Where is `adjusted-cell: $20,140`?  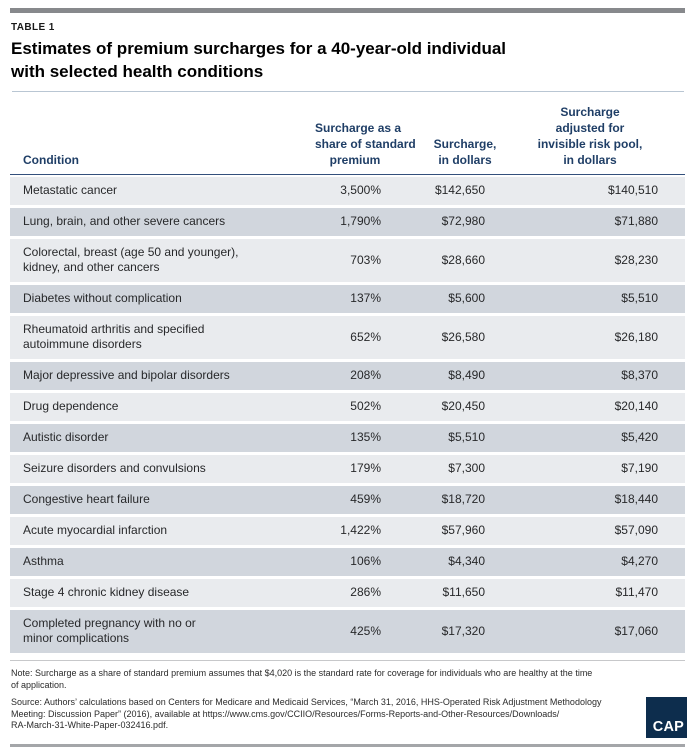 adjusted-cell: $20,140 is located at coordinates (595, 408).